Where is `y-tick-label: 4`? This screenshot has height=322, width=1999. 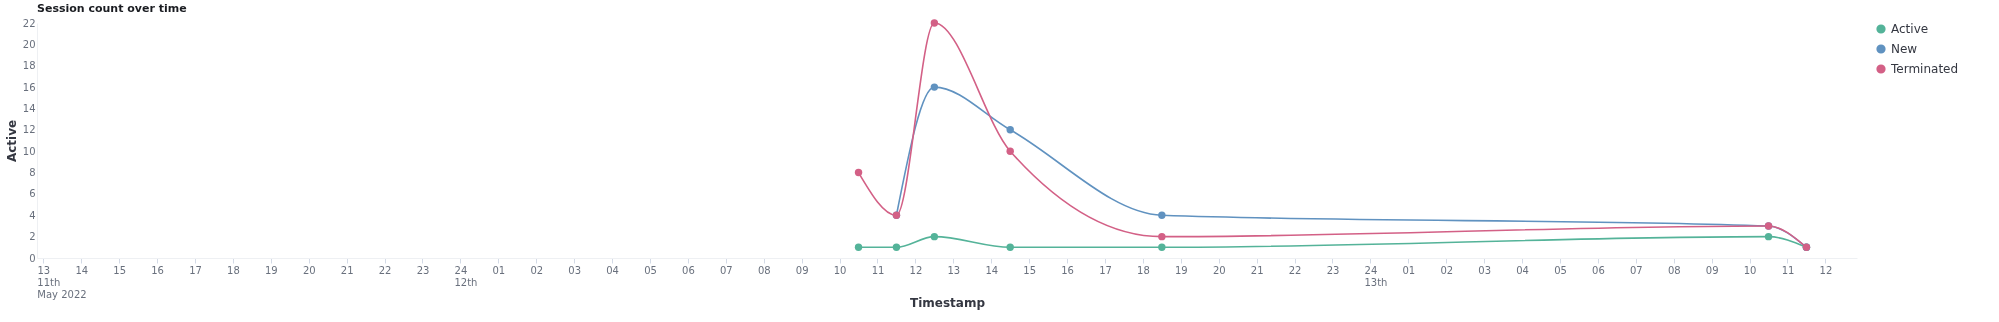 y-tick-label: 4 is located at coordinates (32, 215).